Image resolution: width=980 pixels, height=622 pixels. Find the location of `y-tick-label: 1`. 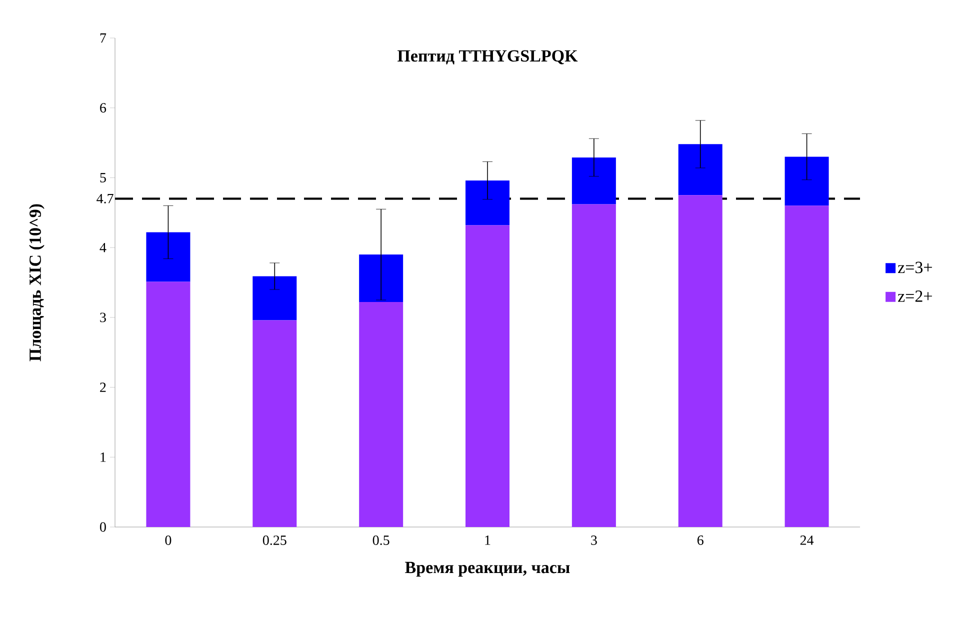

y-tick-label: 1 is located at coordinates (103, 457).